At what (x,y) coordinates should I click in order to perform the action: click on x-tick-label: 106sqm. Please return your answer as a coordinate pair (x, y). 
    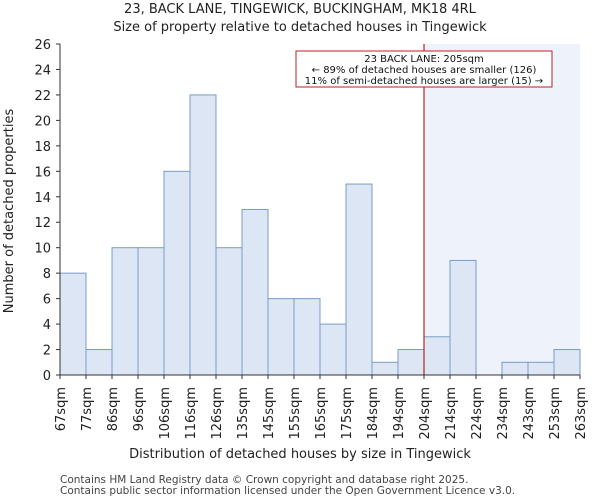
    Looking at the image, I should click on (165, 413).